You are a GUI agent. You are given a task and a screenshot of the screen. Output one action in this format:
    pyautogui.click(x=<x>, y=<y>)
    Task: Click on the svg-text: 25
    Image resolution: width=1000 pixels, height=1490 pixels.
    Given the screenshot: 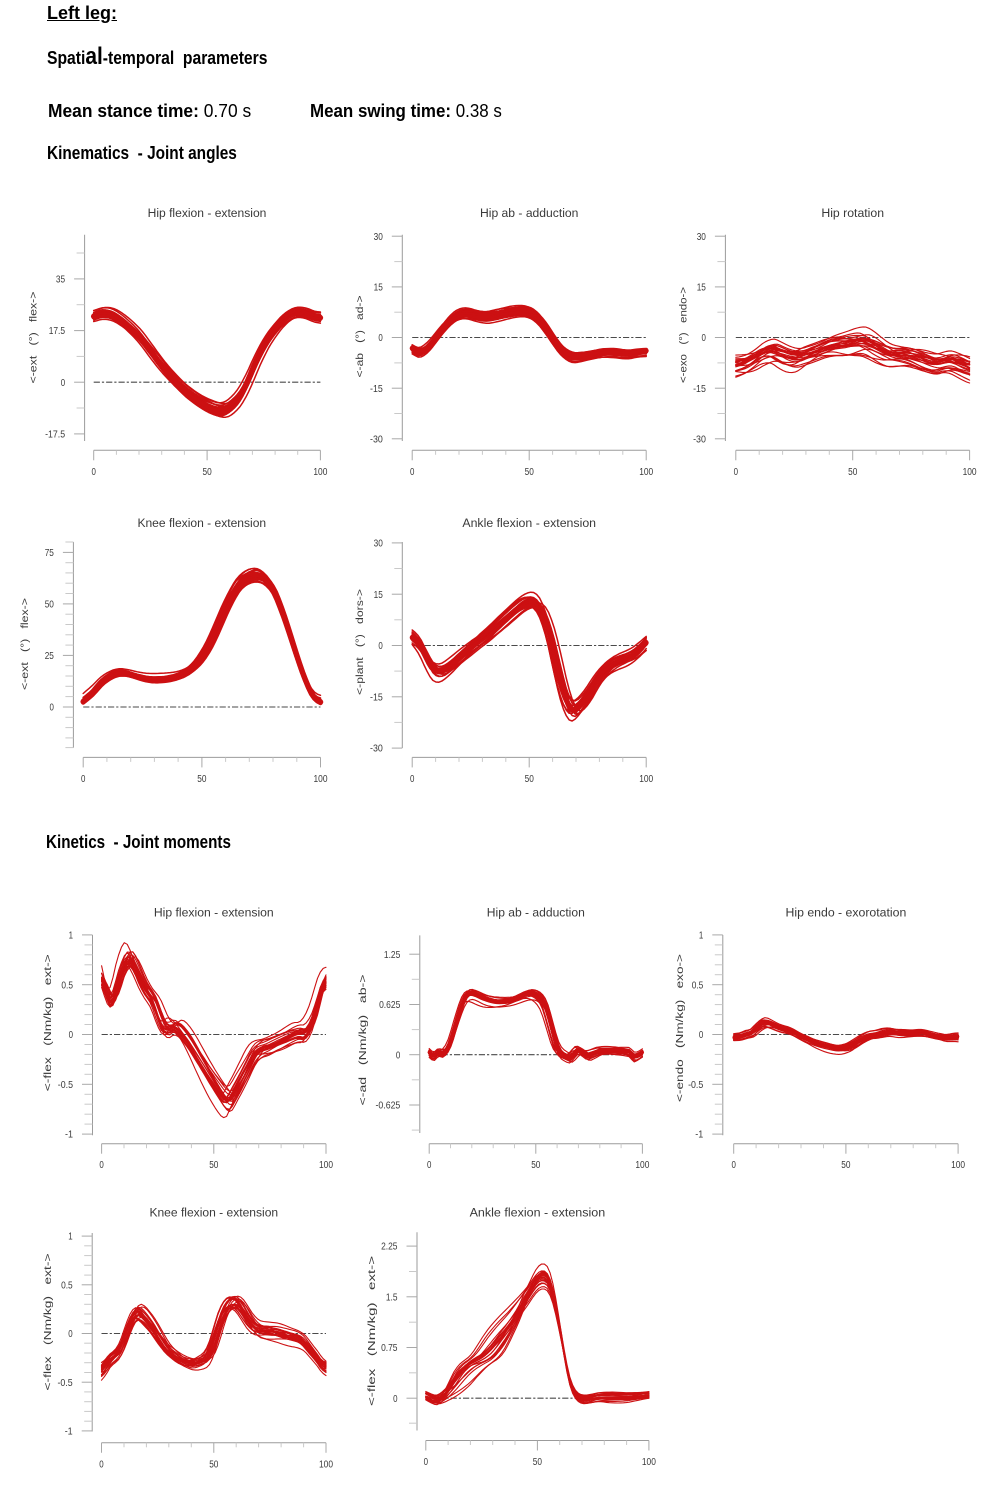 What is the action you would take?
    pyautogui.click(x=49, y=656)
    